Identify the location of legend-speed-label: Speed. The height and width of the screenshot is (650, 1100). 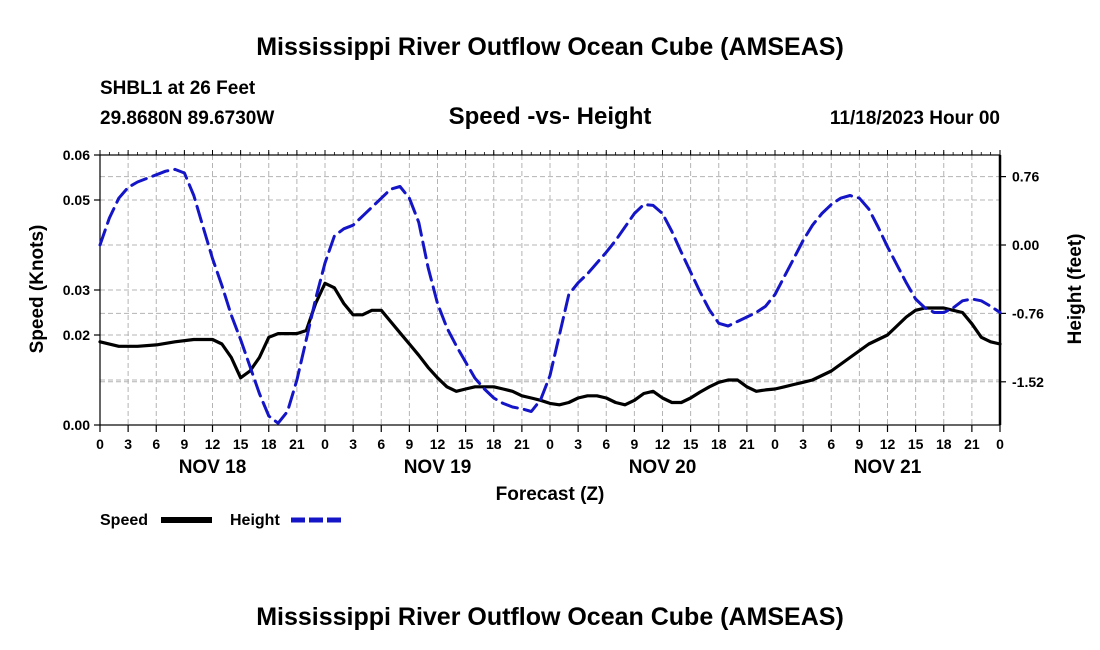
(124, 520).